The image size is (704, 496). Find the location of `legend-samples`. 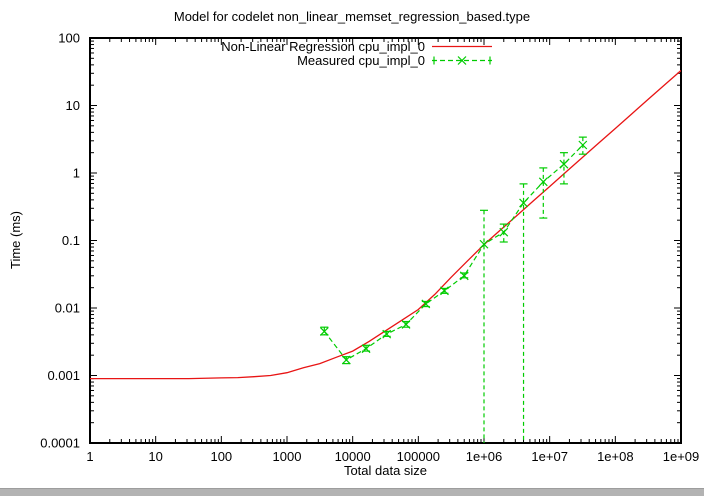

legend-samples is located at coordinates (462, 55).